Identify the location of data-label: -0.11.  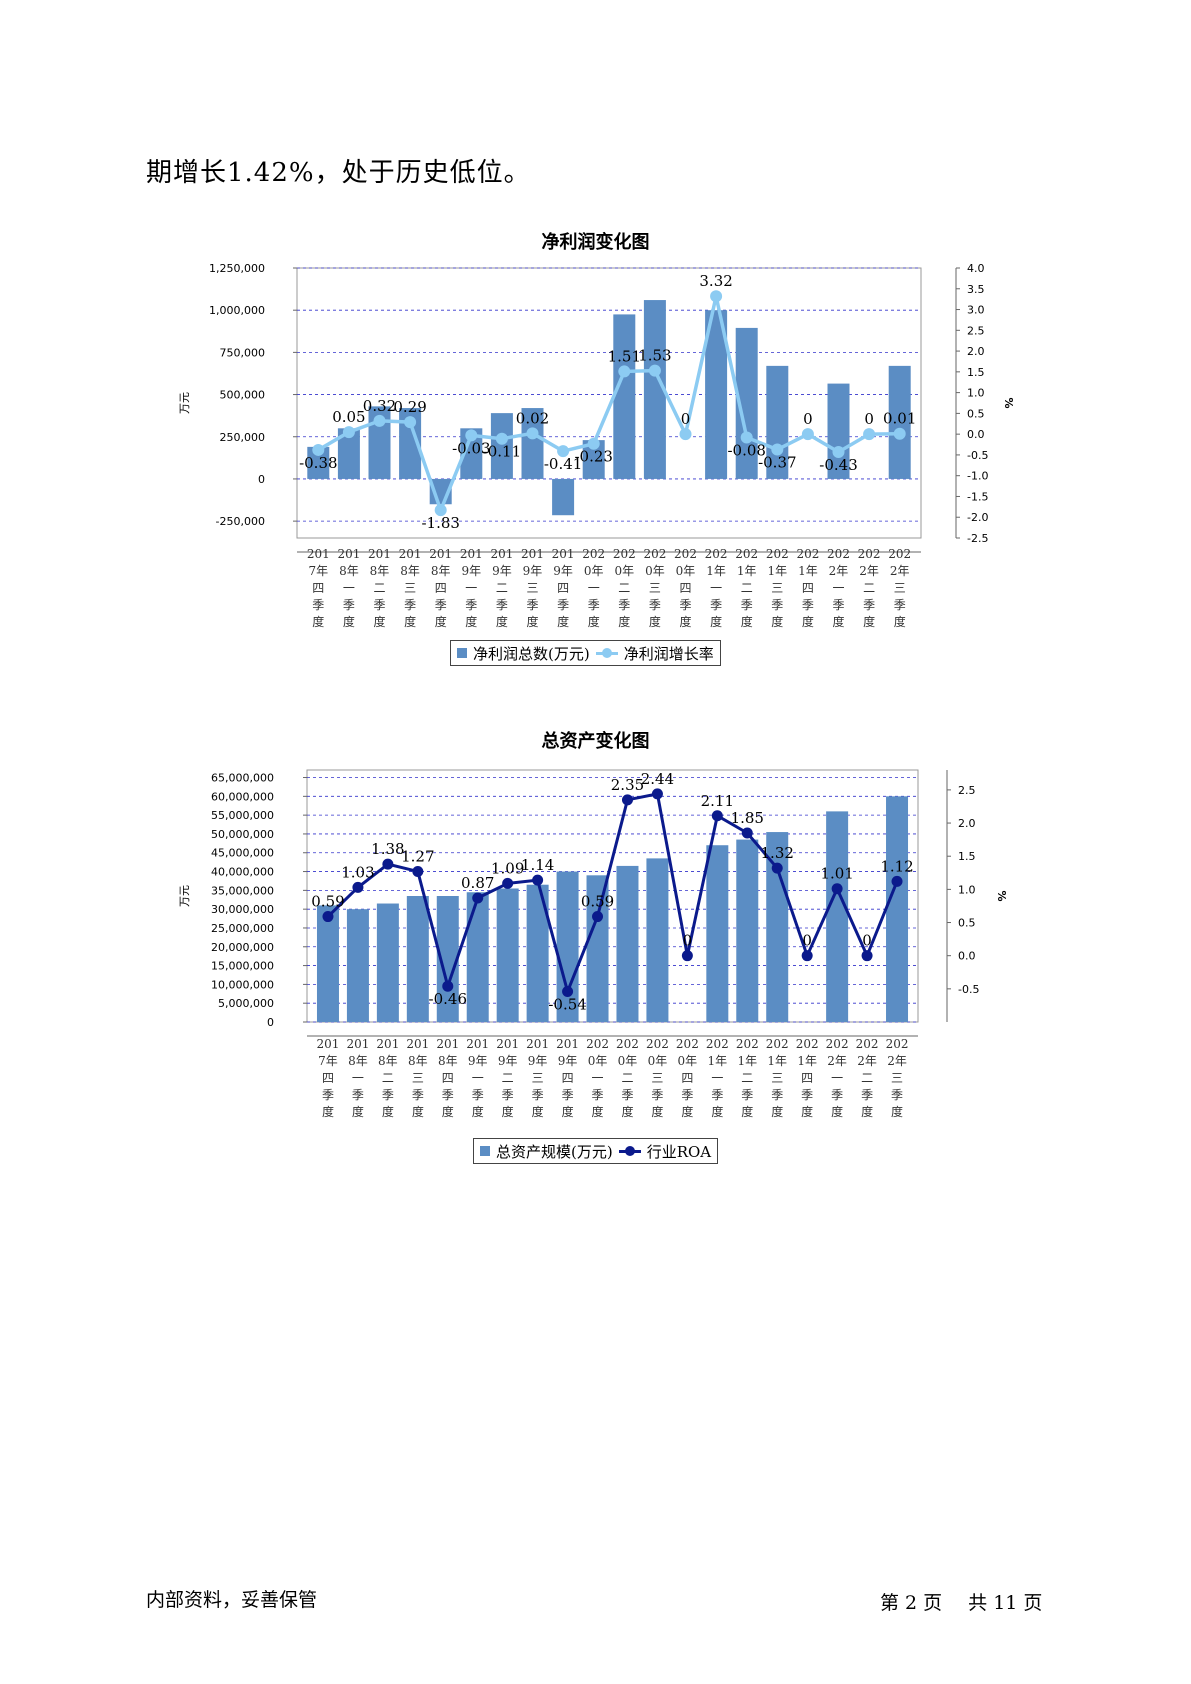
(502, 452).